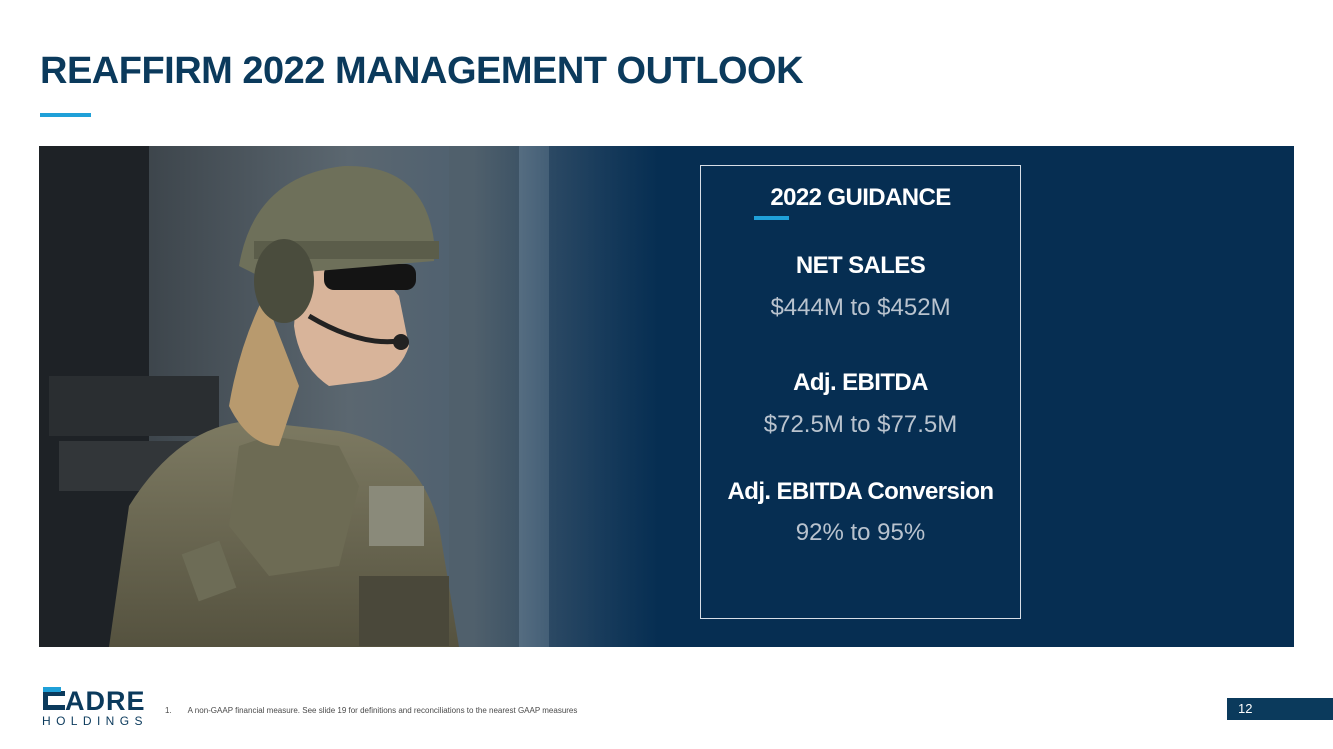  What do you see at coordinates (65, 115) in the screenshot?
I see `title-accent-rule` at bounding box center [65, 115].